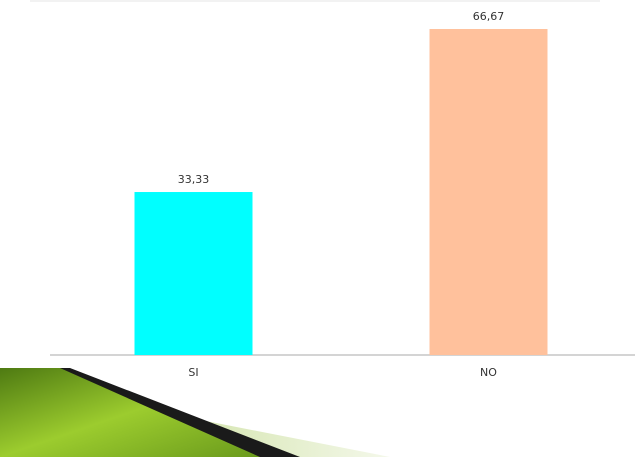 The image size is (635, 457). I want to click on value-label: 33,33, so click(194, 179).